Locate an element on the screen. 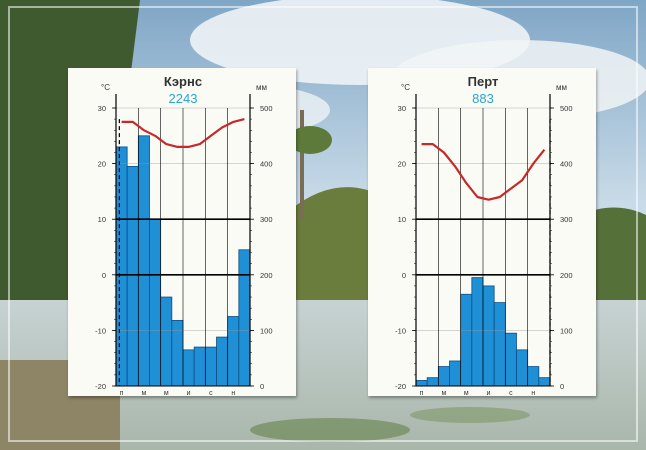  chart-subtitle: 2243 is located at coordinates (183, 98).